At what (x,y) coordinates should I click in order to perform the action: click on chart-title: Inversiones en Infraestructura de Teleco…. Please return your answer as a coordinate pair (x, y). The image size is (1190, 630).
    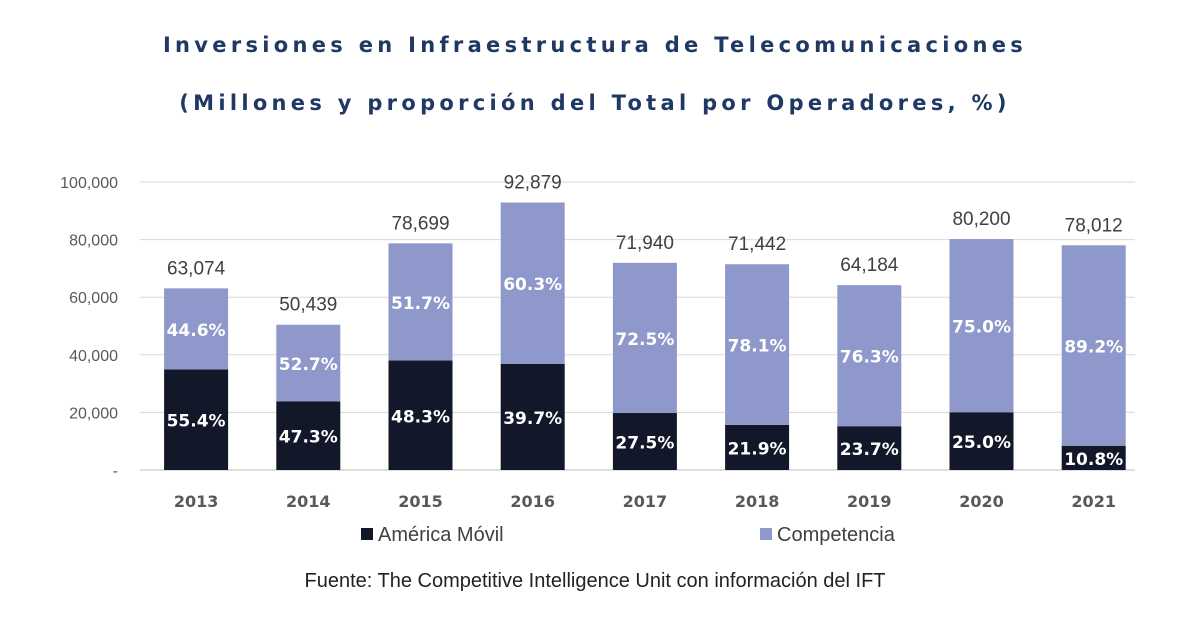
    Looking at the image, I should click on (595, 45).